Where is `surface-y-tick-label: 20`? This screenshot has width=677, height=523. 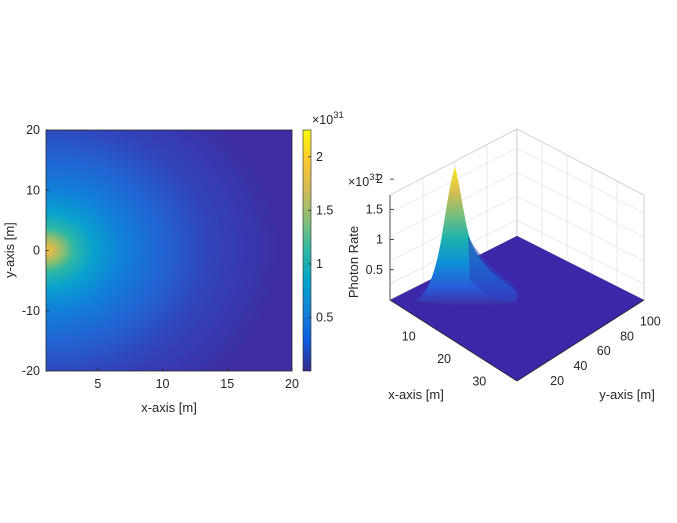
surface-y-tick-label: 20 is located at coordinates (557, 381).